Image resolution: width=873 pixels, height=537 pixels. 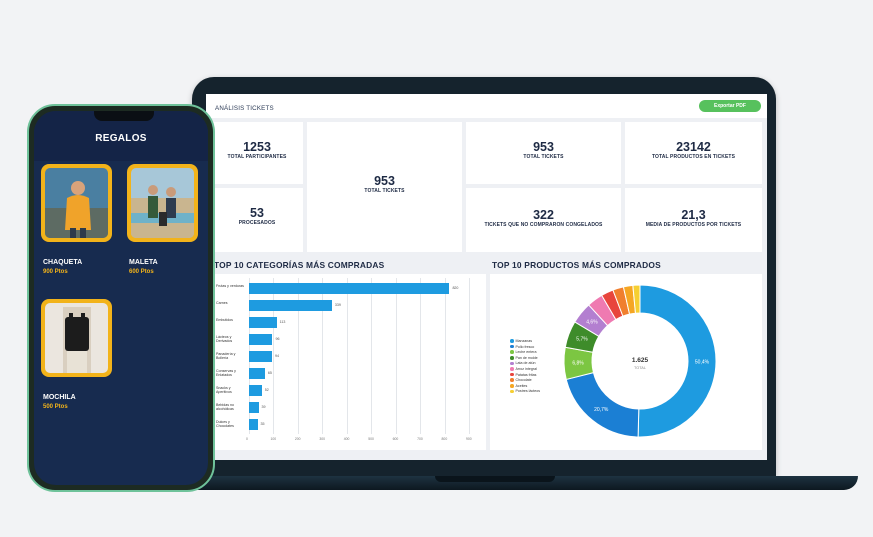 I want to click on gift-card-maleta, so click(x=162, y=203).